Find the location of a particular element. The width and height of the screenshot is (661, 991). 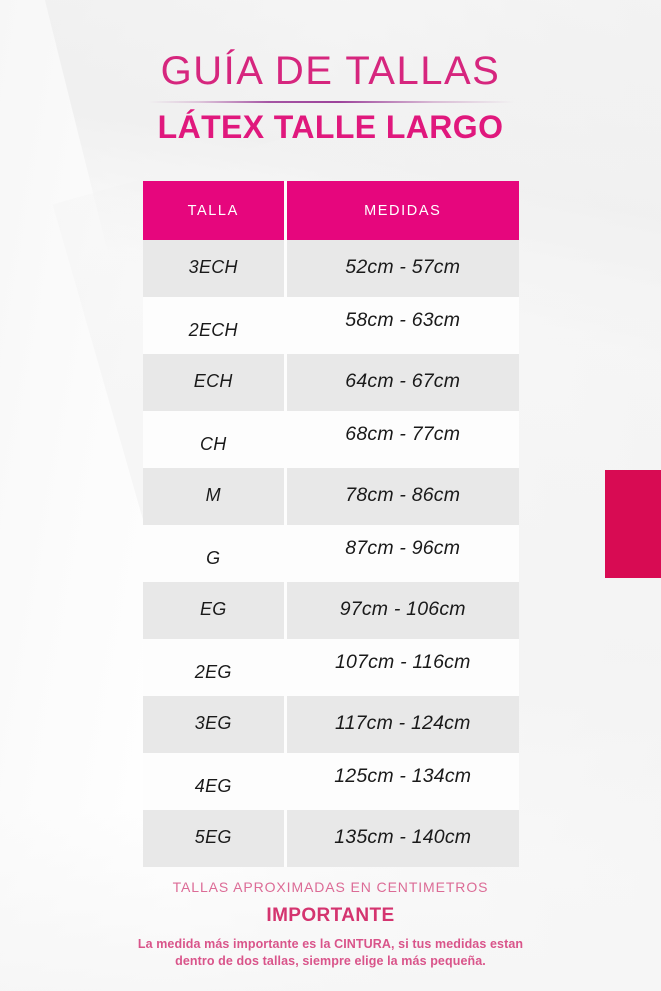

table-row: 3ECH 52cm - 57cm is located at coordinates (331, 268).